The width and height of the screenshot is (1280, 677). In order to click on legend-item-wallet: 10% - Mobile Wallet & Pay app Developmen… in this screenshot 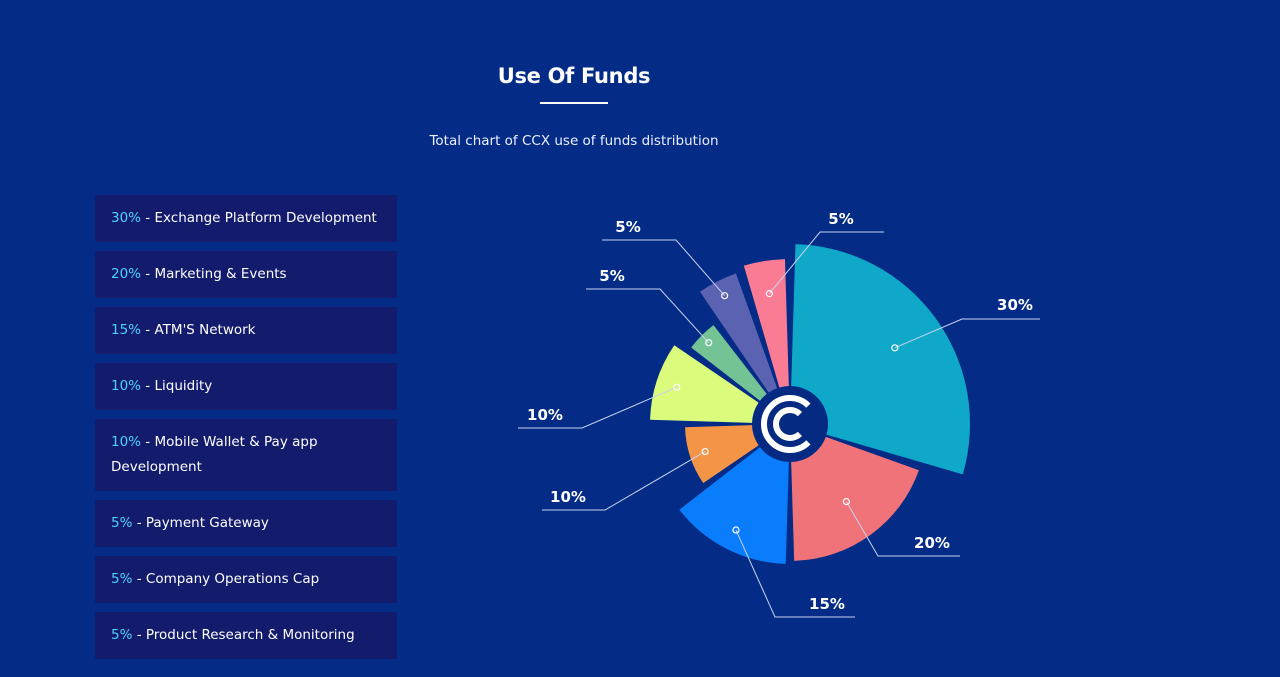, I will do `click(246, 455)`.